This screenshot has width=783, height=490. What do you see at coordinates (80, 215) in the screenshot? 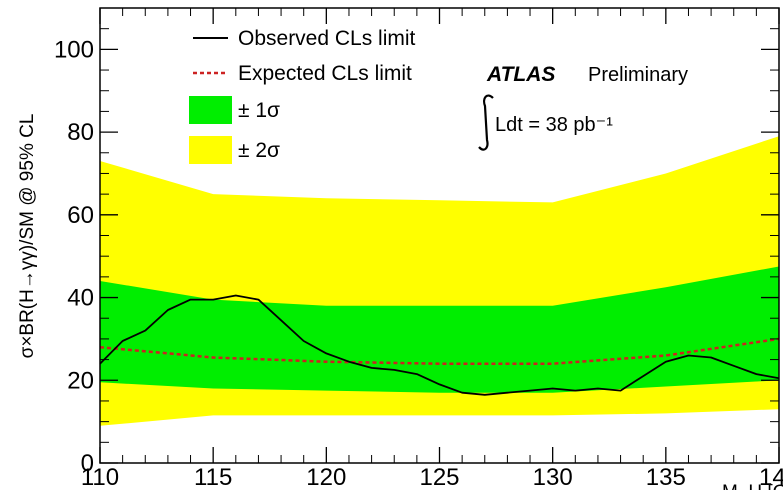
I see `y-tick-label: 60` at bounding box center [80, 215].